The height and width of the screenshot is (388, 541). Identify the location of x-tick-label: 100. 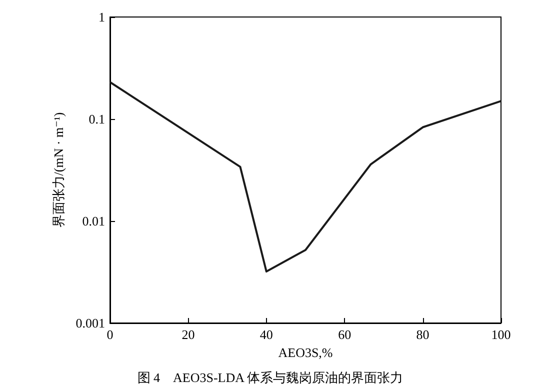
(501, 334).